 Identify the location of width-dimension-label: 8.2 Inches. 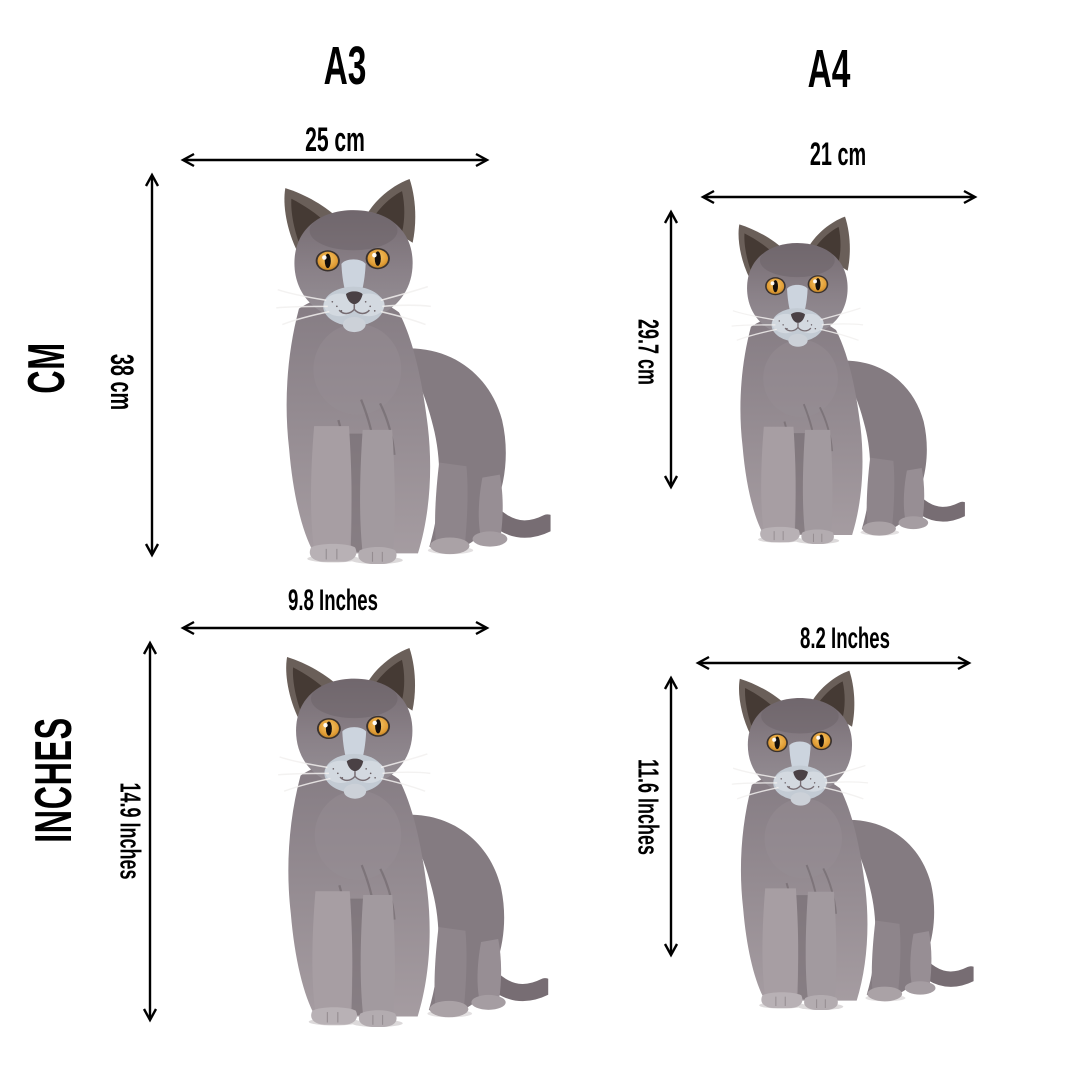
(845, 638).